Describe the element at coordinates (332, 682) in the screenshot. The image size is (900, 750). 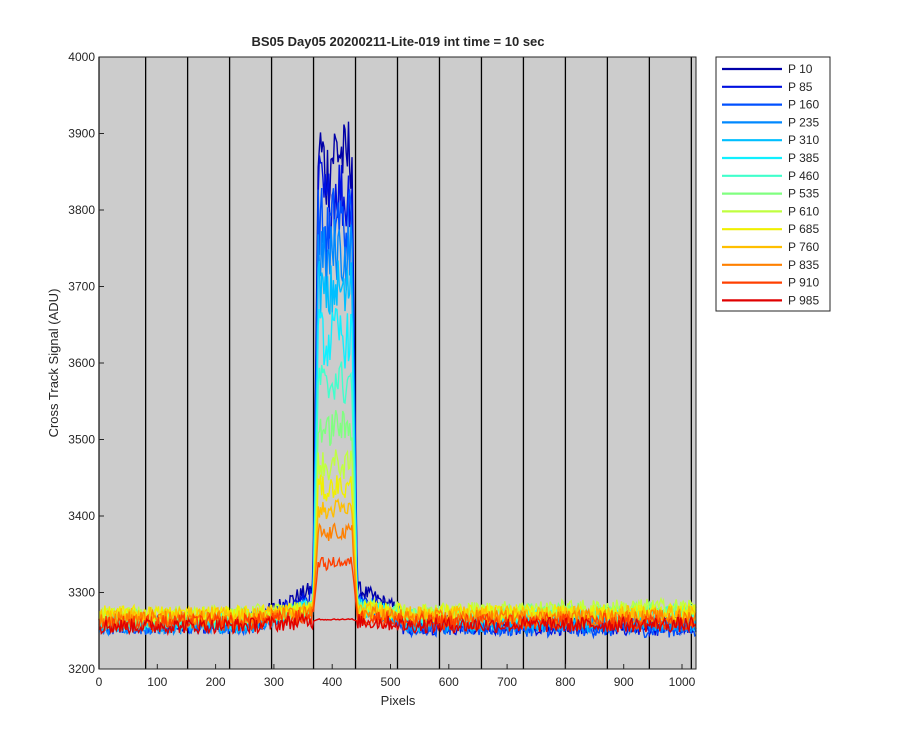
I see `x-tick-label: 400` at that location.